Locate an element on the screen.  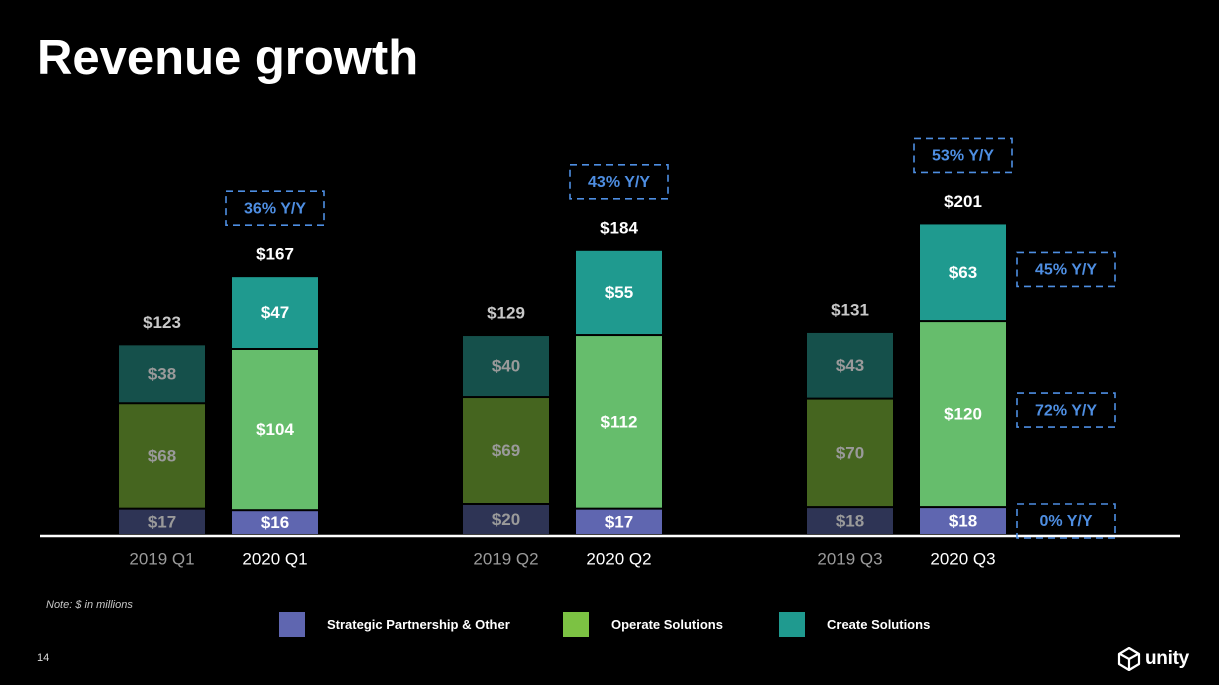
unity-cube-icon is located at coordinates (1129, 659).